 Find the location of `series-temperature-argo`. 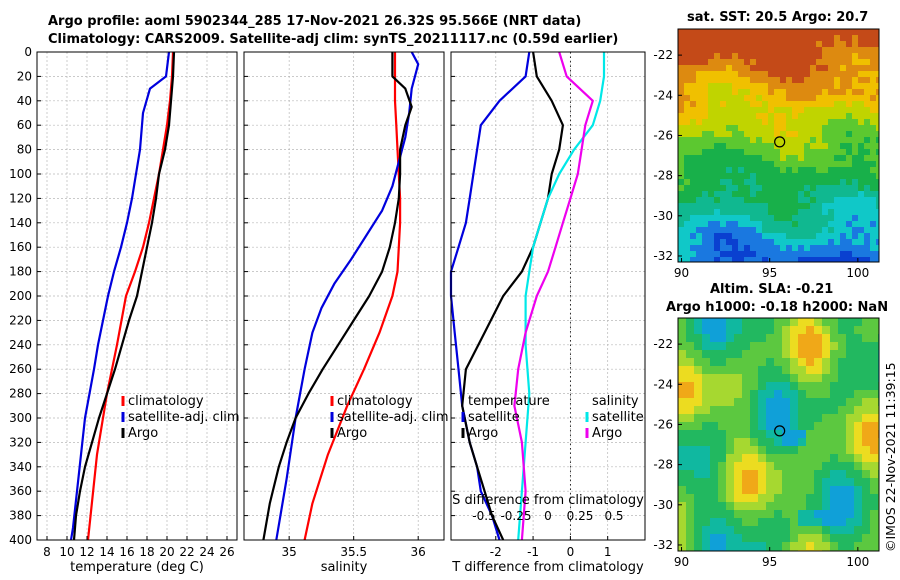

series-temperature-argo is located at coordinates (513, 296).